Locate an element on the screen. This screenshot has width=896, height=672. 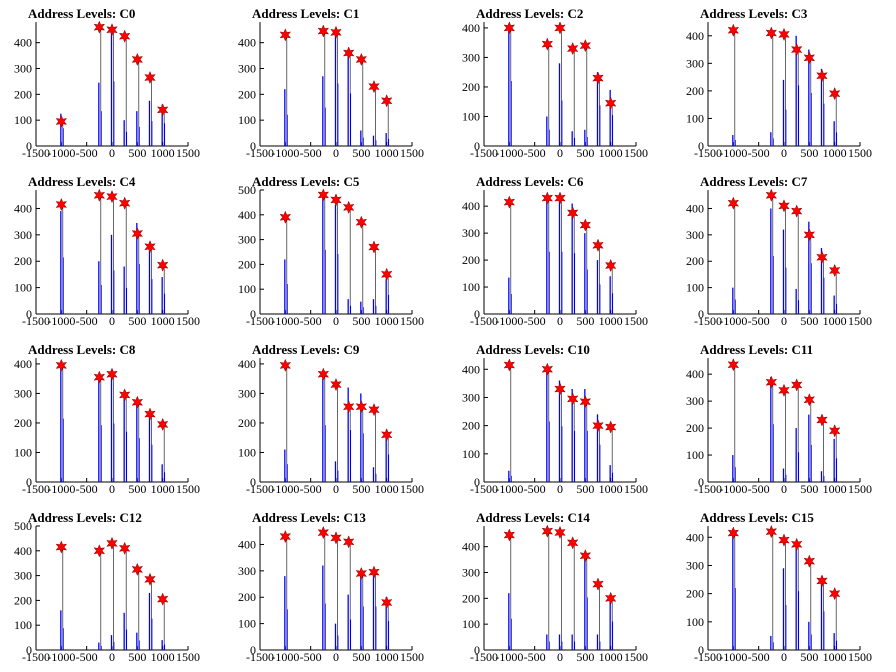
chart-title: Address Levels: C11 is located at coordinates (756, 349).